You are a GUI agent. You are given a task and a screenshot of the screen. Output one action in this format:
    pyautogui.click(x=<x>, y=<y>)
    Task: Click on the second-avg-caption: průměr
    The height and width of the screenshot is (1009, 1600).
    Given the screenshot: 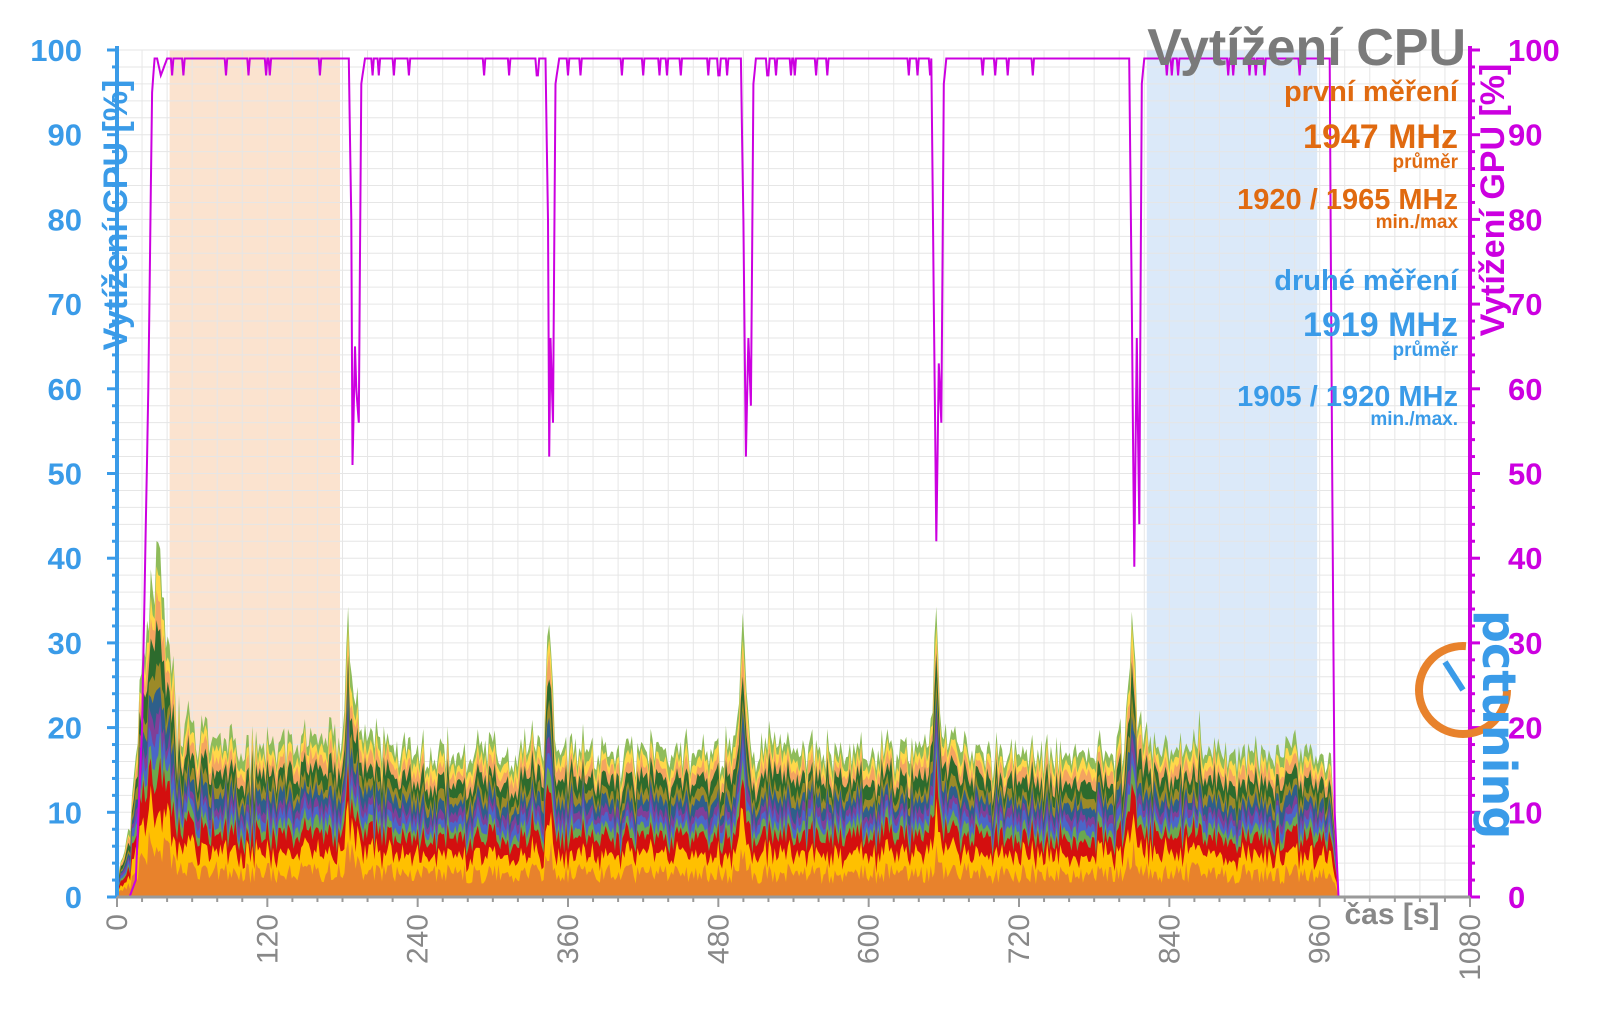 What is the action you would take?
    pyautogui.click(x=1426, y=350)
    